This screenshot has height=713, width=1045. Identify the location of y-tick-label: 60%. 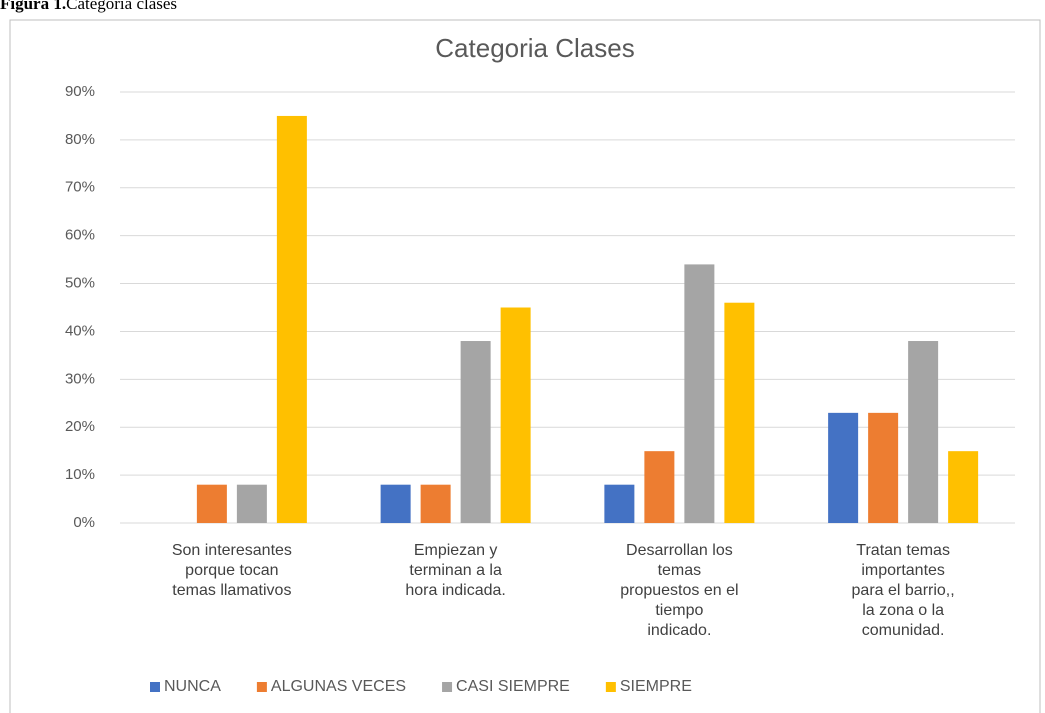
(80, 235).